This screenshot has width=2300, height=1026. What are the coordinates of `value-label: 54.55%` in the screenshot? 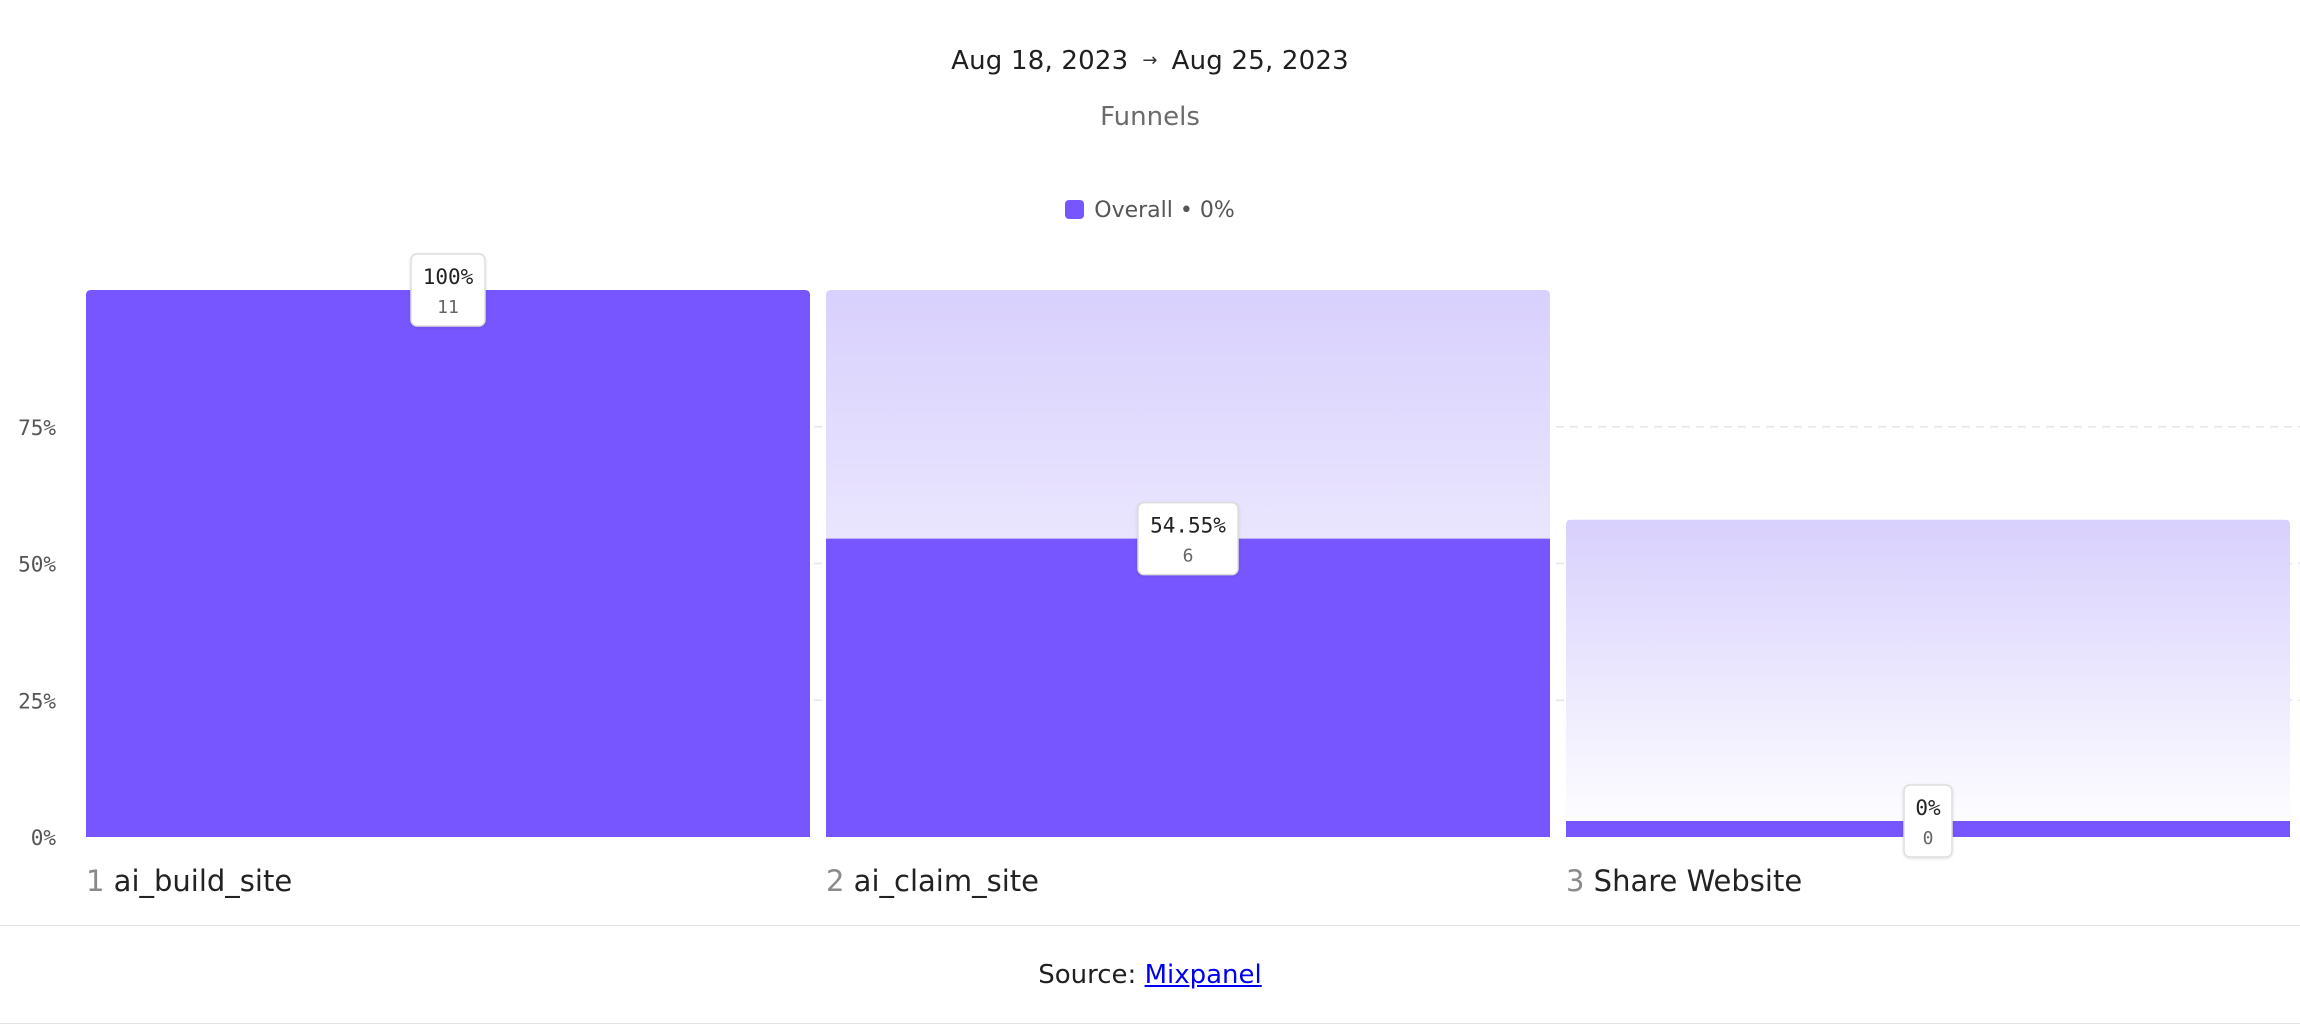 It's located at (1188, 526).